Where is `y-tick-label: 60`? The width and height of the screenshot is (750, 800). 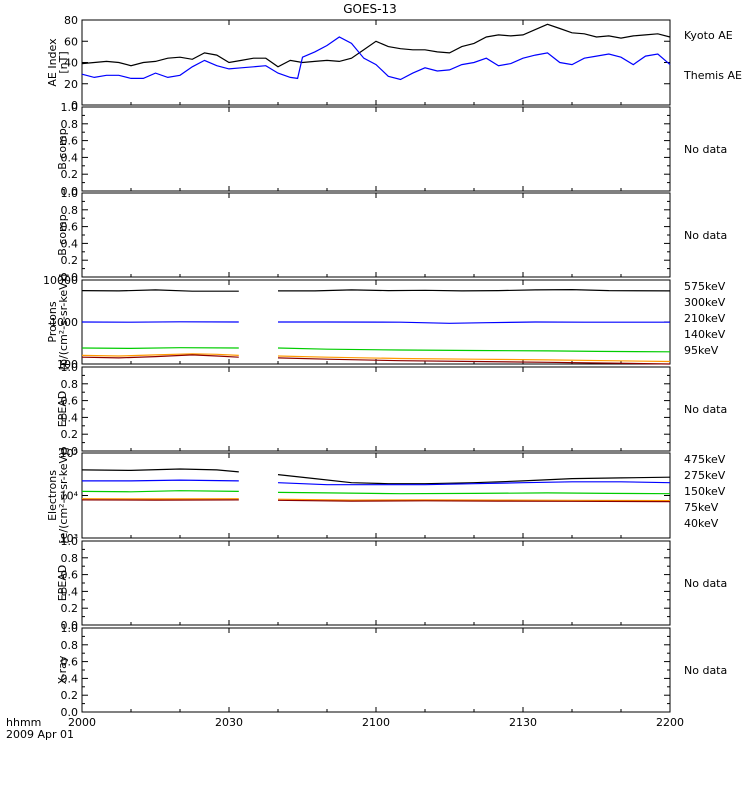 y-tick-label: 60 is located at coordinates (71, 41).